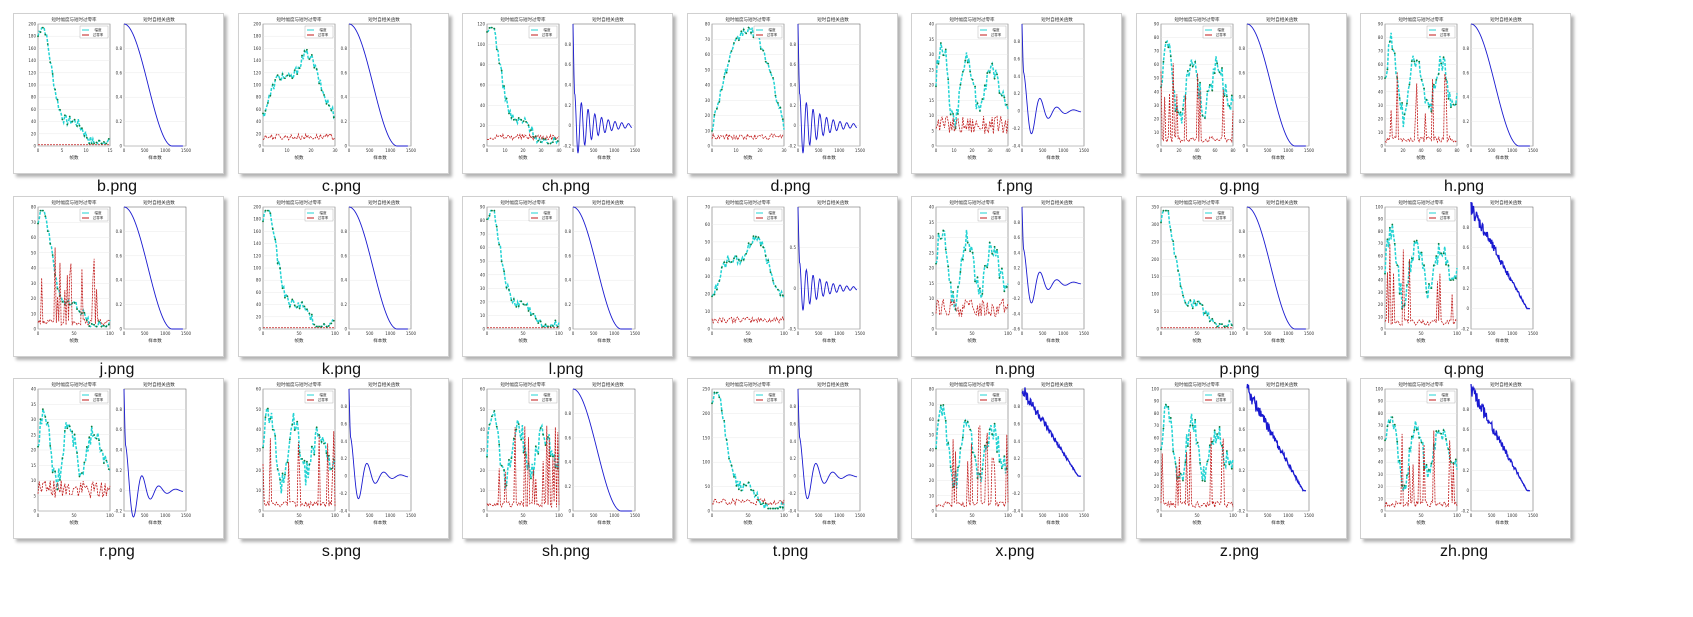 This screenshot has height=617, width=1693. Describe the element at coordinates (1156, 24) in the screenshot. I see `left-ytick-label: 90` at that location.